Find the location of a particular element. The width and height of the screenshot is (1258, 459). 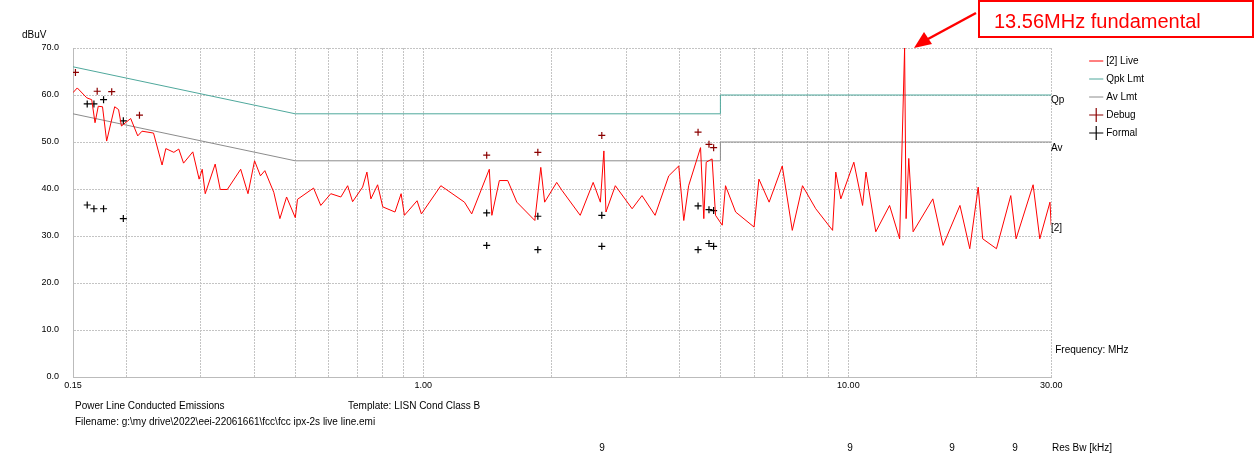

legend-label: Formal is located at coordinates (1122, 132).